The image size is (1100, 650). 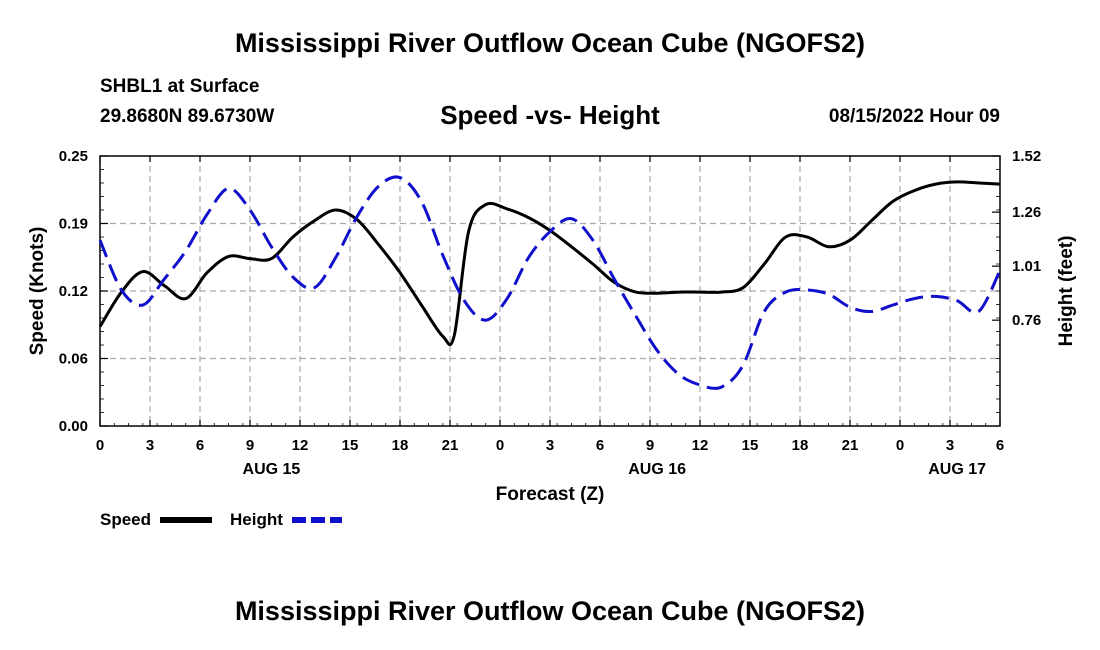 What do you see at coordinates (187, 116) in the screenshot?
I see `coordinates-label: 29.8680N 89.6730W` at bounding box center [187, 116].